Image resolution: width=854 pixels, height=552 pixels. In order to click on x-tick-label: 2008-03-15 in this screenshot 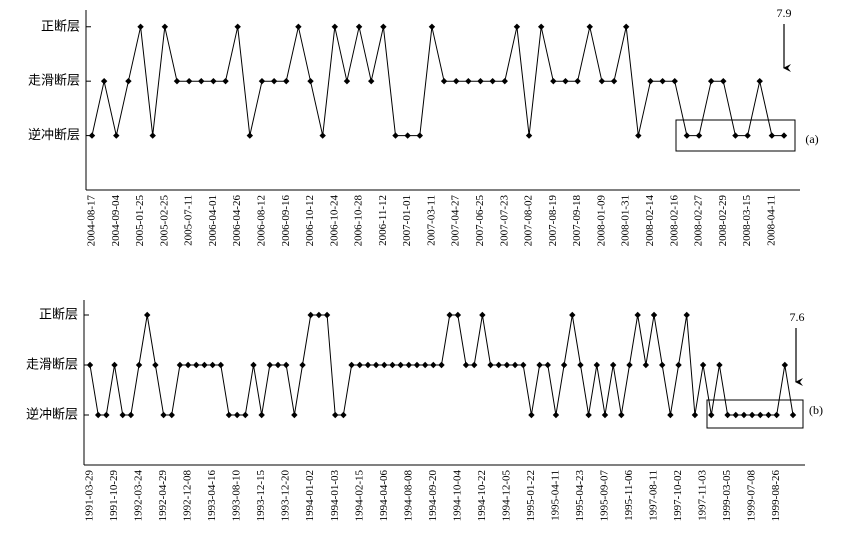, I will do `click(747, 221)`.